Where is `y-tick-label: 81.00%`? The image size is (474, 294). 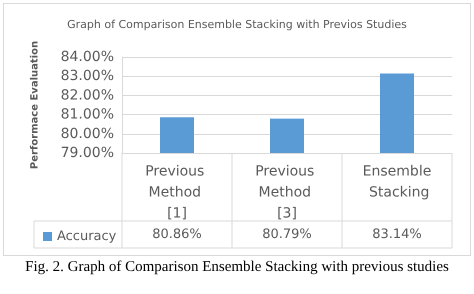
y-tick-label: 81.00% is located at coordinates (87, 114).